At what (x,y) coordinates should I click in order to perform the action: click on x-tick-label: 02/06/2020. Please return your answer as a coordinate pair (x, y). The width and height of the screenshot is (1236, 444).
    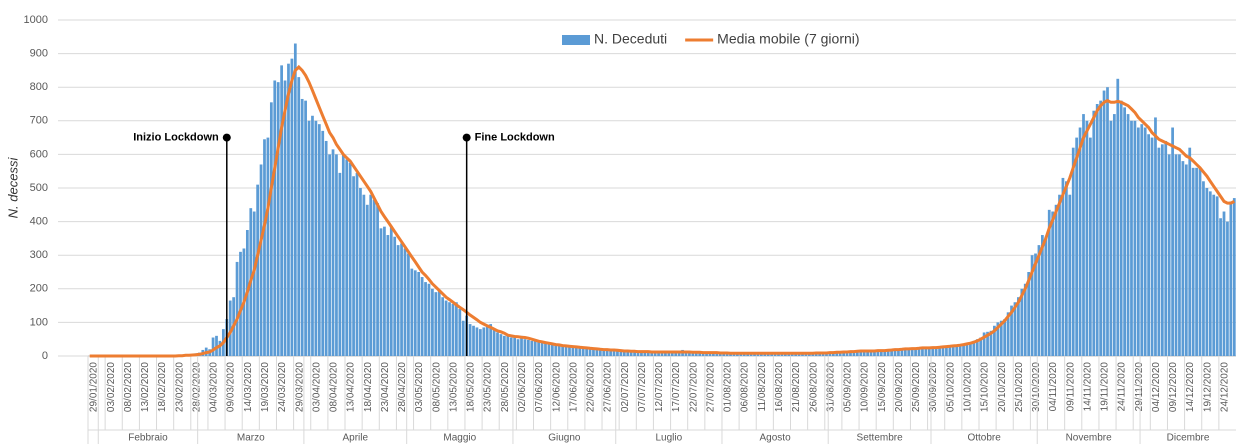
    Looking at the image, I should click on (522, 387).